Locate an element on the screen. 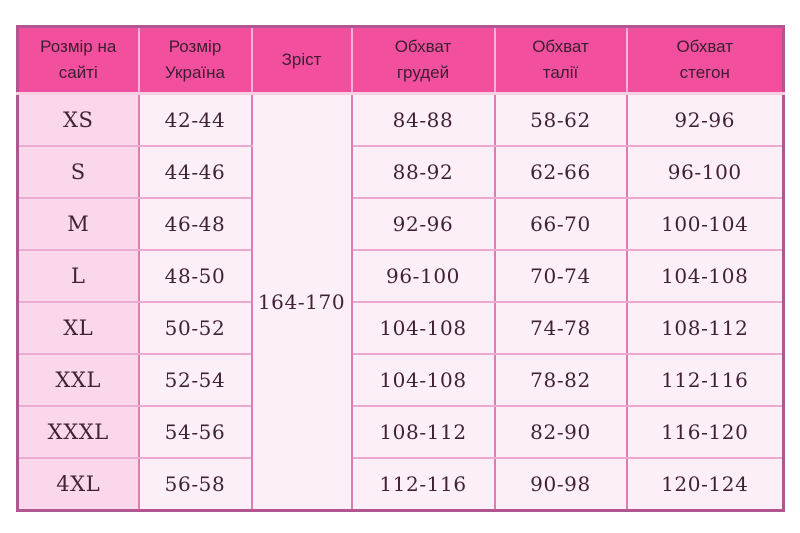  header-hips: Обхват стегон is located at coordinates (704, 60).